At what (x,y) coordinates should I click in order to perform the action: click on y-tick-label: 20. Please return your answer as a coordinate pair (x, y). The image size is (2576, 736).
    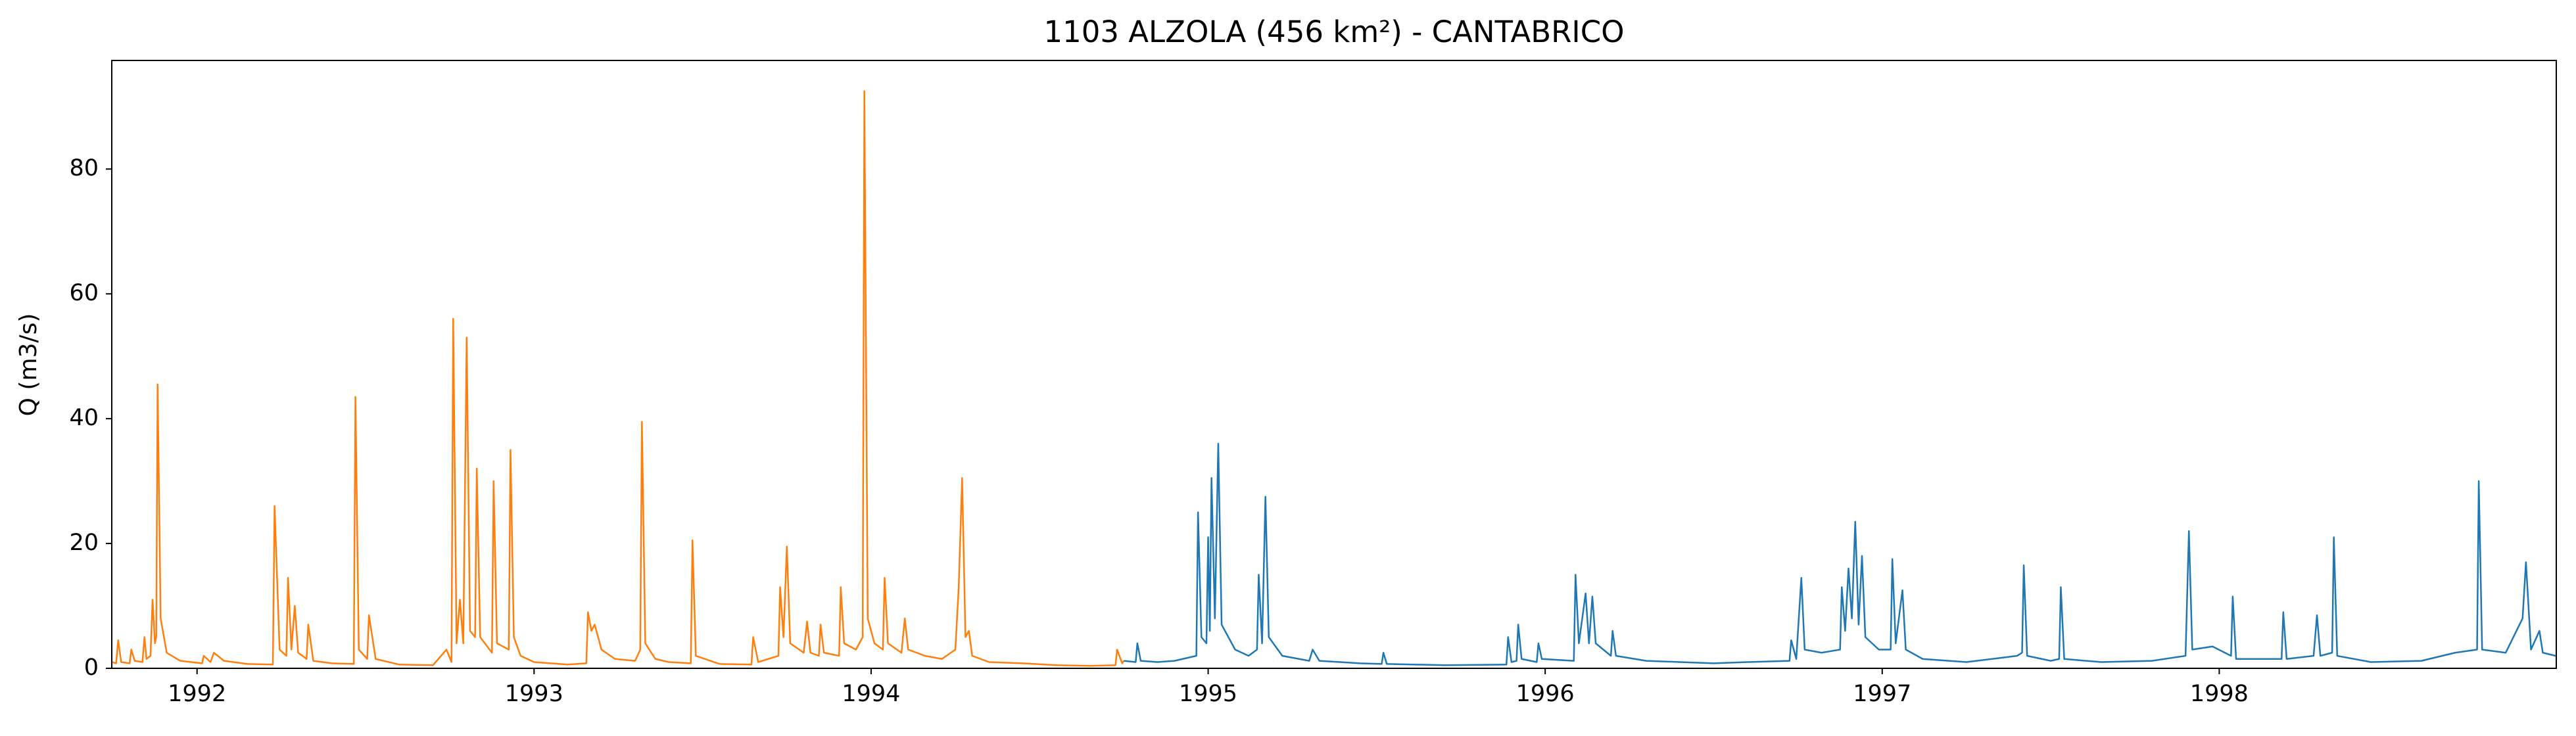
    Looking at the image, I should click on (84, 543).